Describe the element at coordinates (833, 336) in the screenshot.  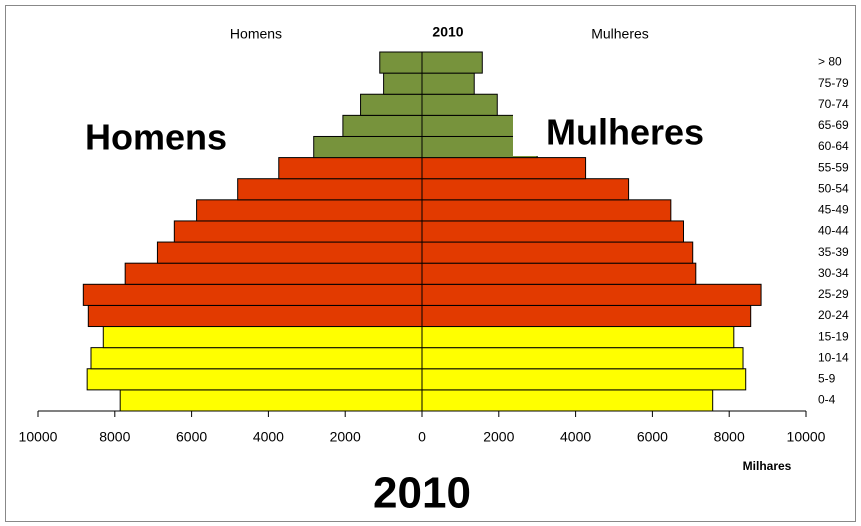
I see `category-label: 15-19` at that location.